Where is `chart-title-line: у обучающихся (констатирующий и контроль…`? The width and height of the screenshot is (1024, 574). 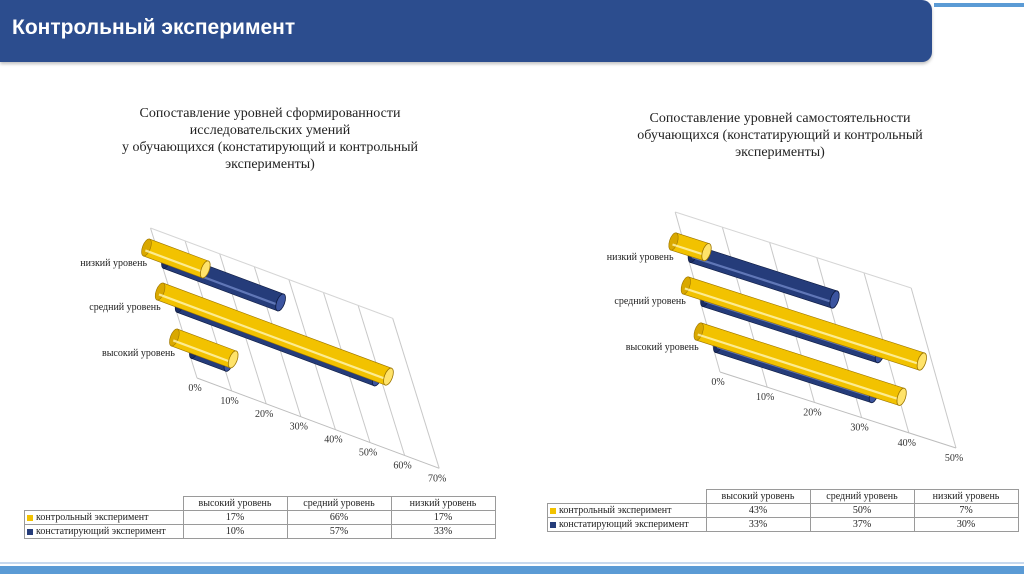
chart-title-line: у обучающихся (констатирующий и контроль… is located at coordinates (270, 147).